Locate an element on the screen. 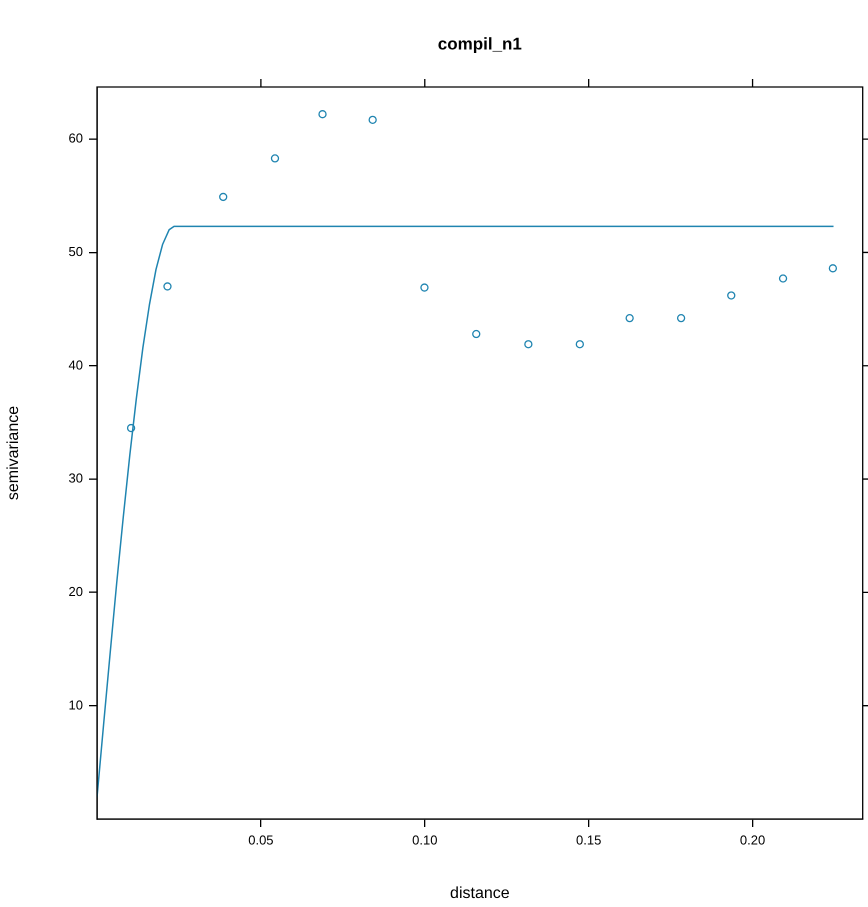 This screenshot has height=907, width=868. x-tick-label: 0.10 is located at coordinates (425, 840).